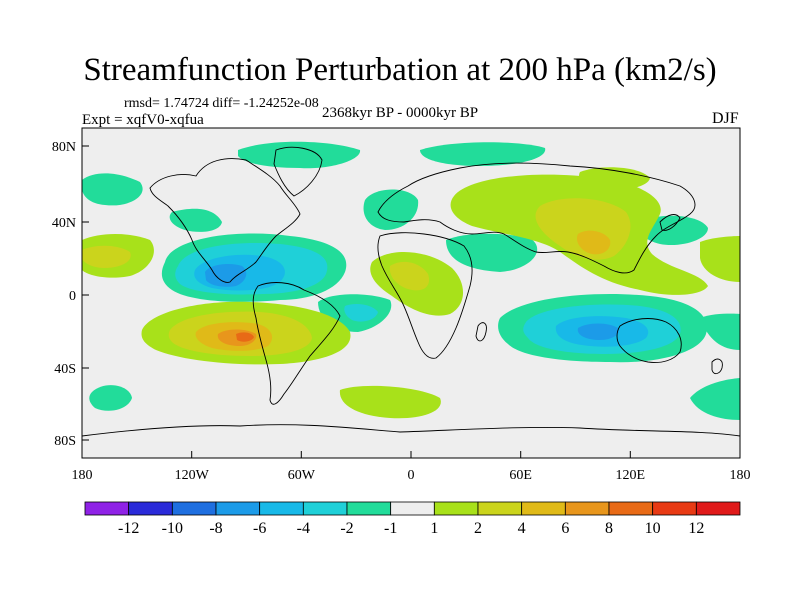 Image resolution: width=800 pixels, height=600 pixels. What do you see at coordinates (72, 296) in the screenshot?
I see `lat-tick-label: 0` at bounding box center [72, 296].